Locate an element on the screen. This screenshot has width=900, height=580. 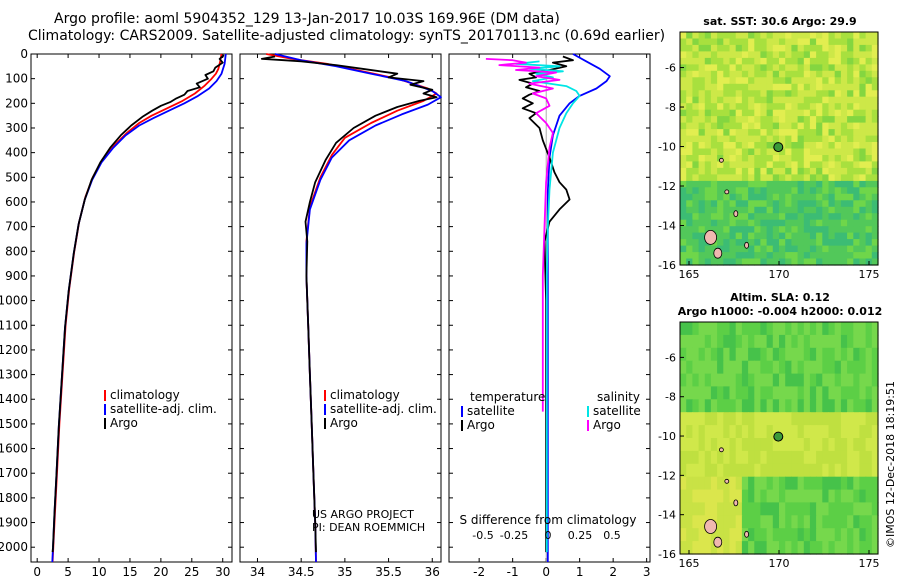
sst-map-island is located at coordinates (718, 253).